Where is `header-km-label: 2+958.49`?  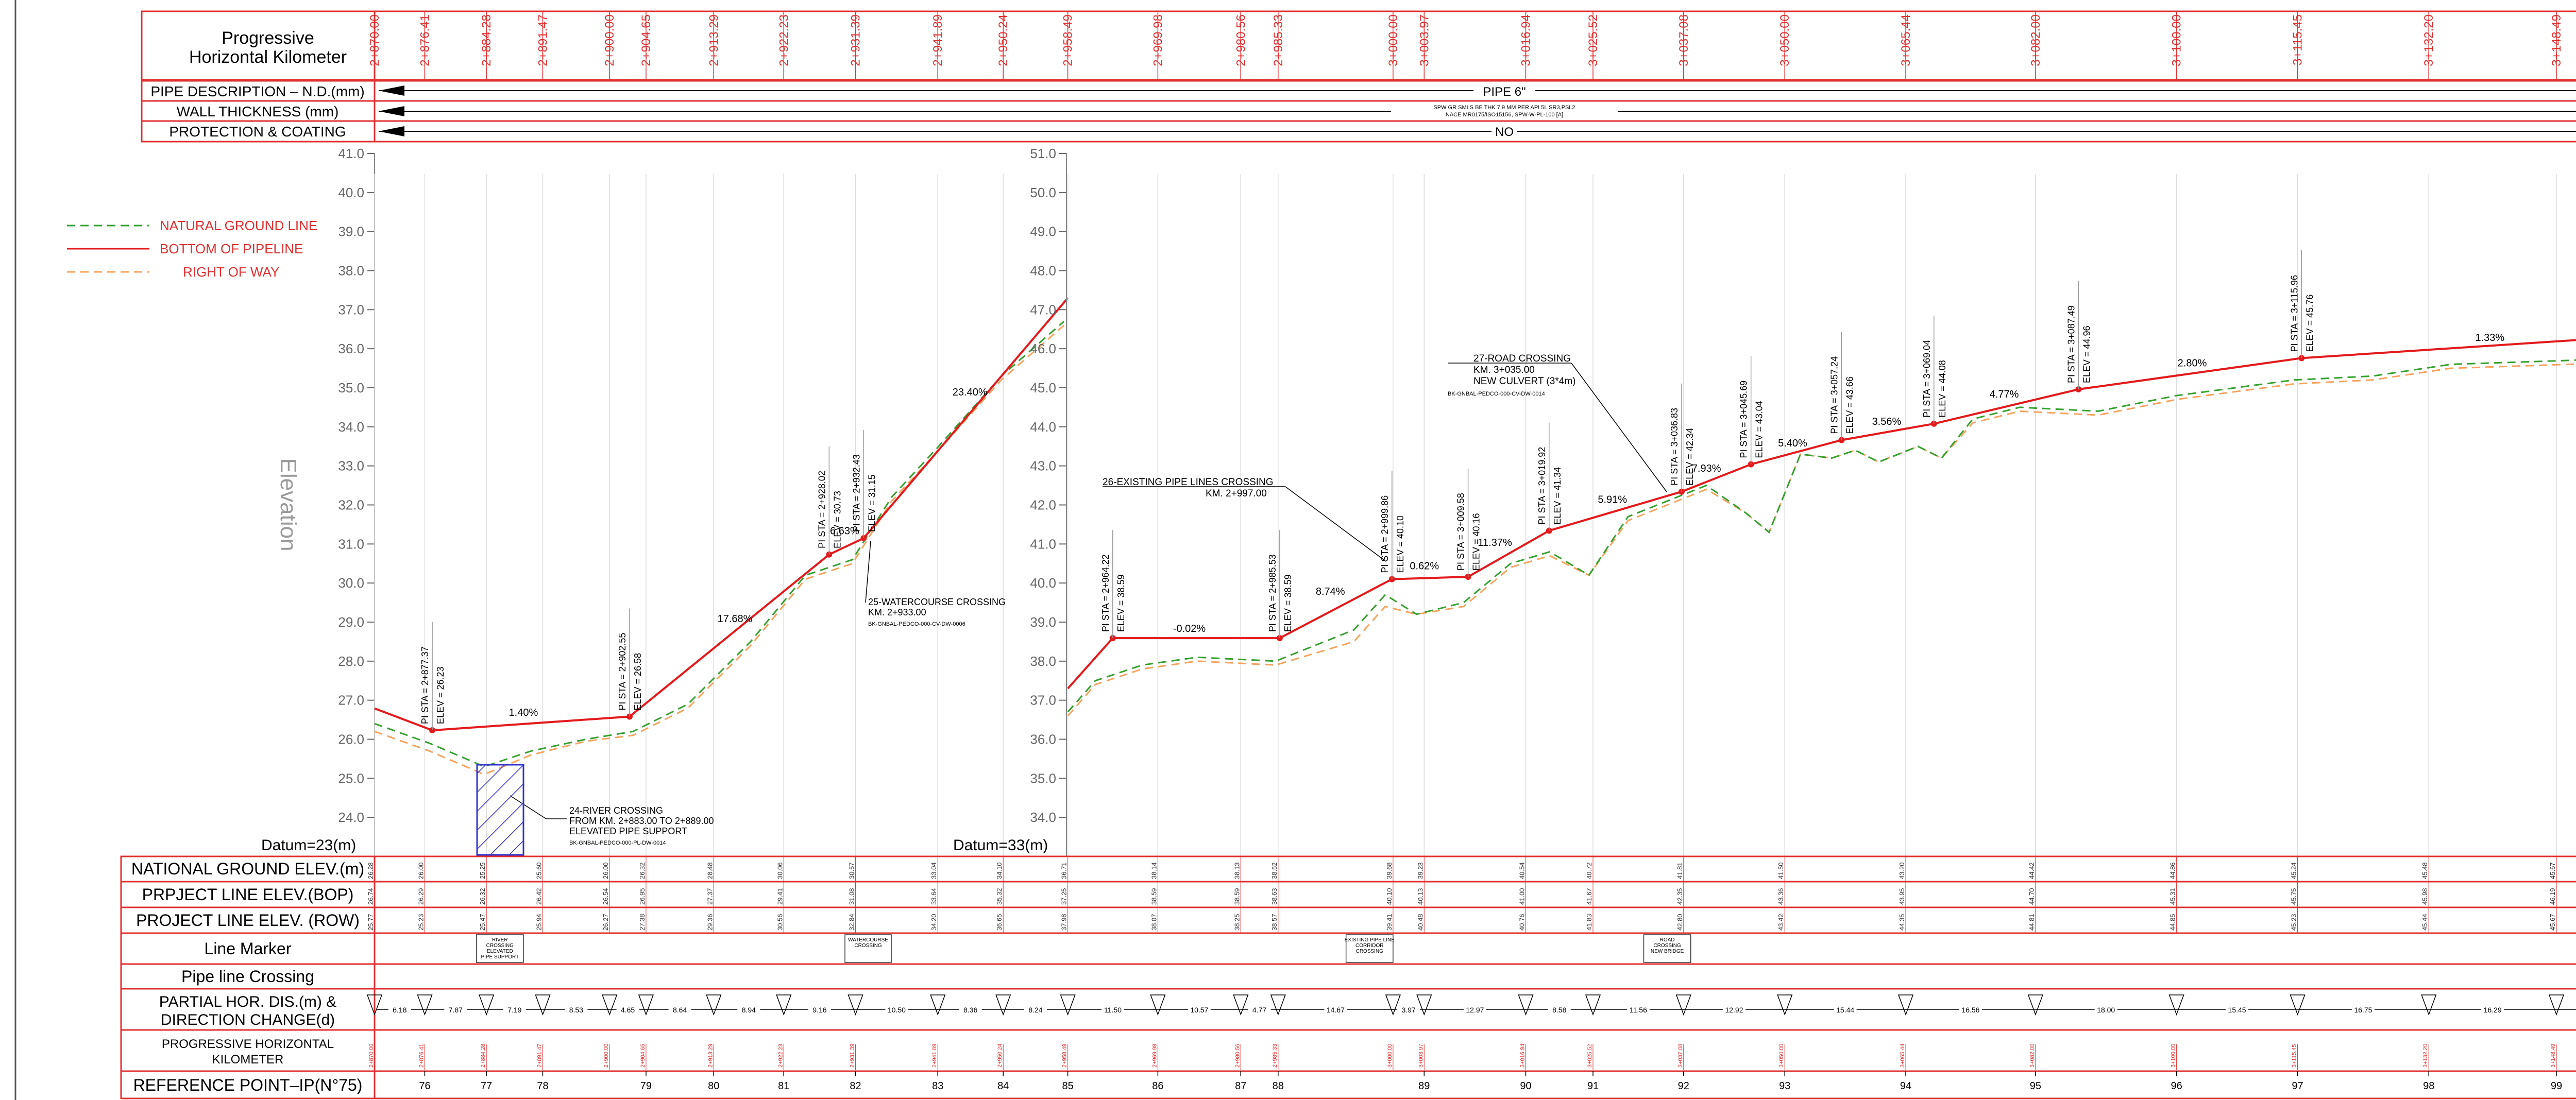 header-km-label: 2+958.49 is located at coordinates (1068, 40).